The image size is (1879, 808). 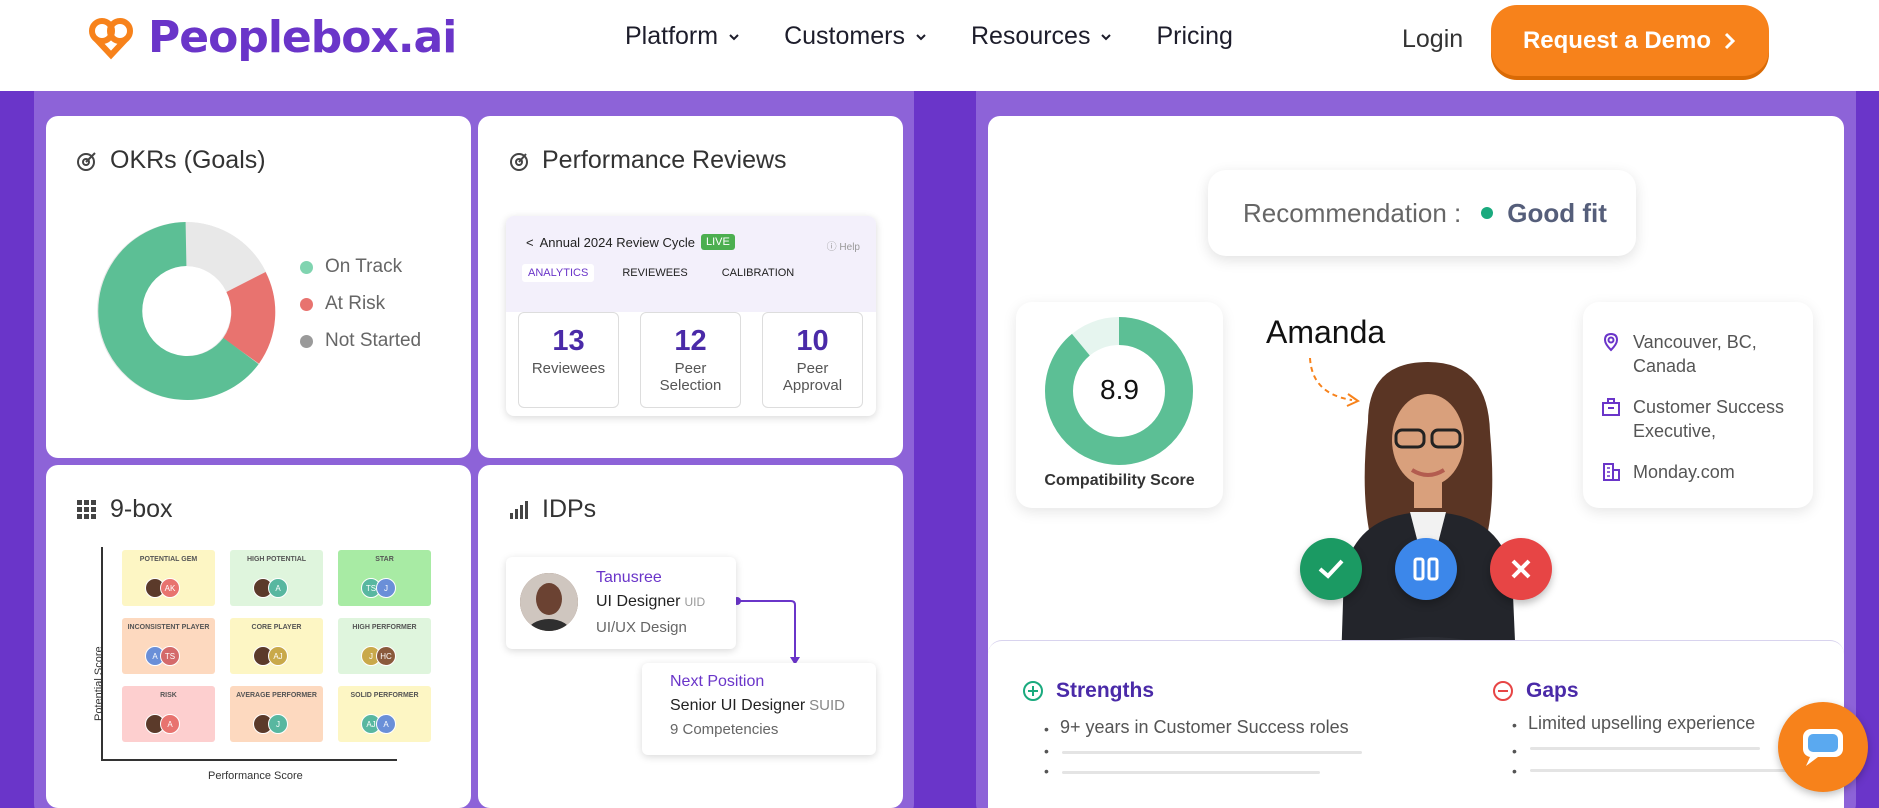 I want to click on reject-button, so click(x=1521, y=569).